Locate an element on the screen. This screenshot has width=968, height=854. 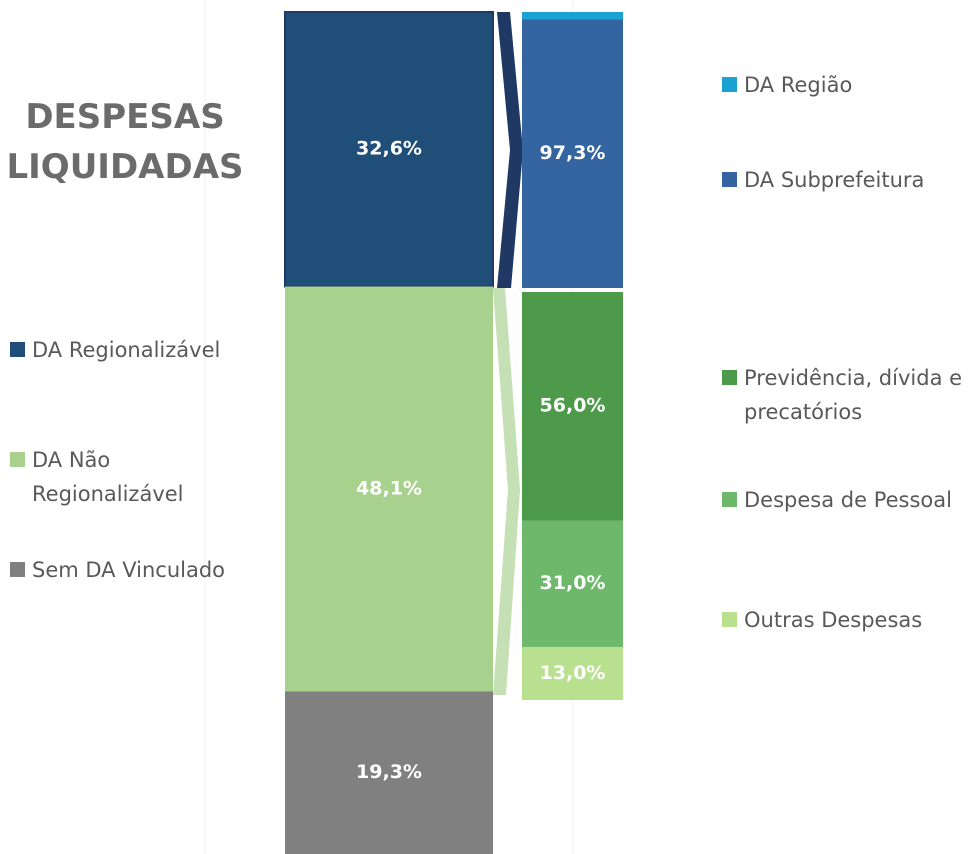
legend-item: Sem DA Vinculado is located at coordinates (140, 570).